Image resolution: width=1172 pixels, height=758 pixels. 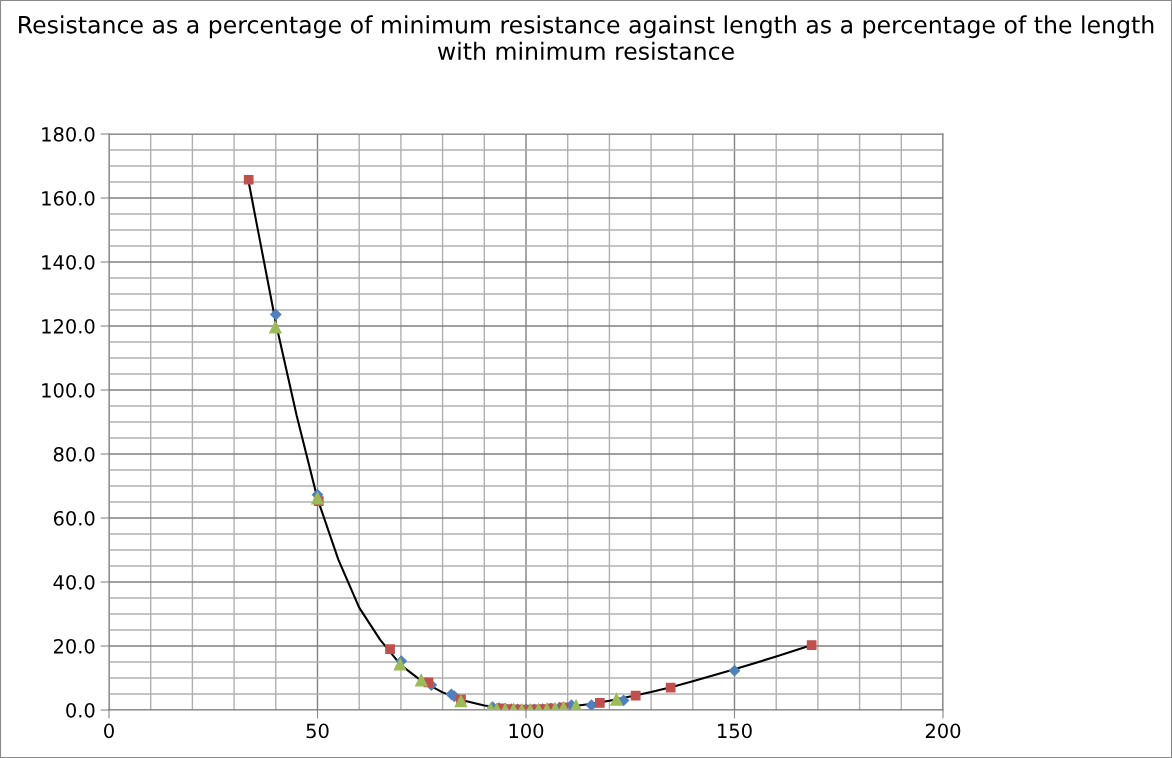 What do you see at coordinates (943, 731) in the screenshot?
I see `x-tick-label: 200` at bounding box center [943, 731].